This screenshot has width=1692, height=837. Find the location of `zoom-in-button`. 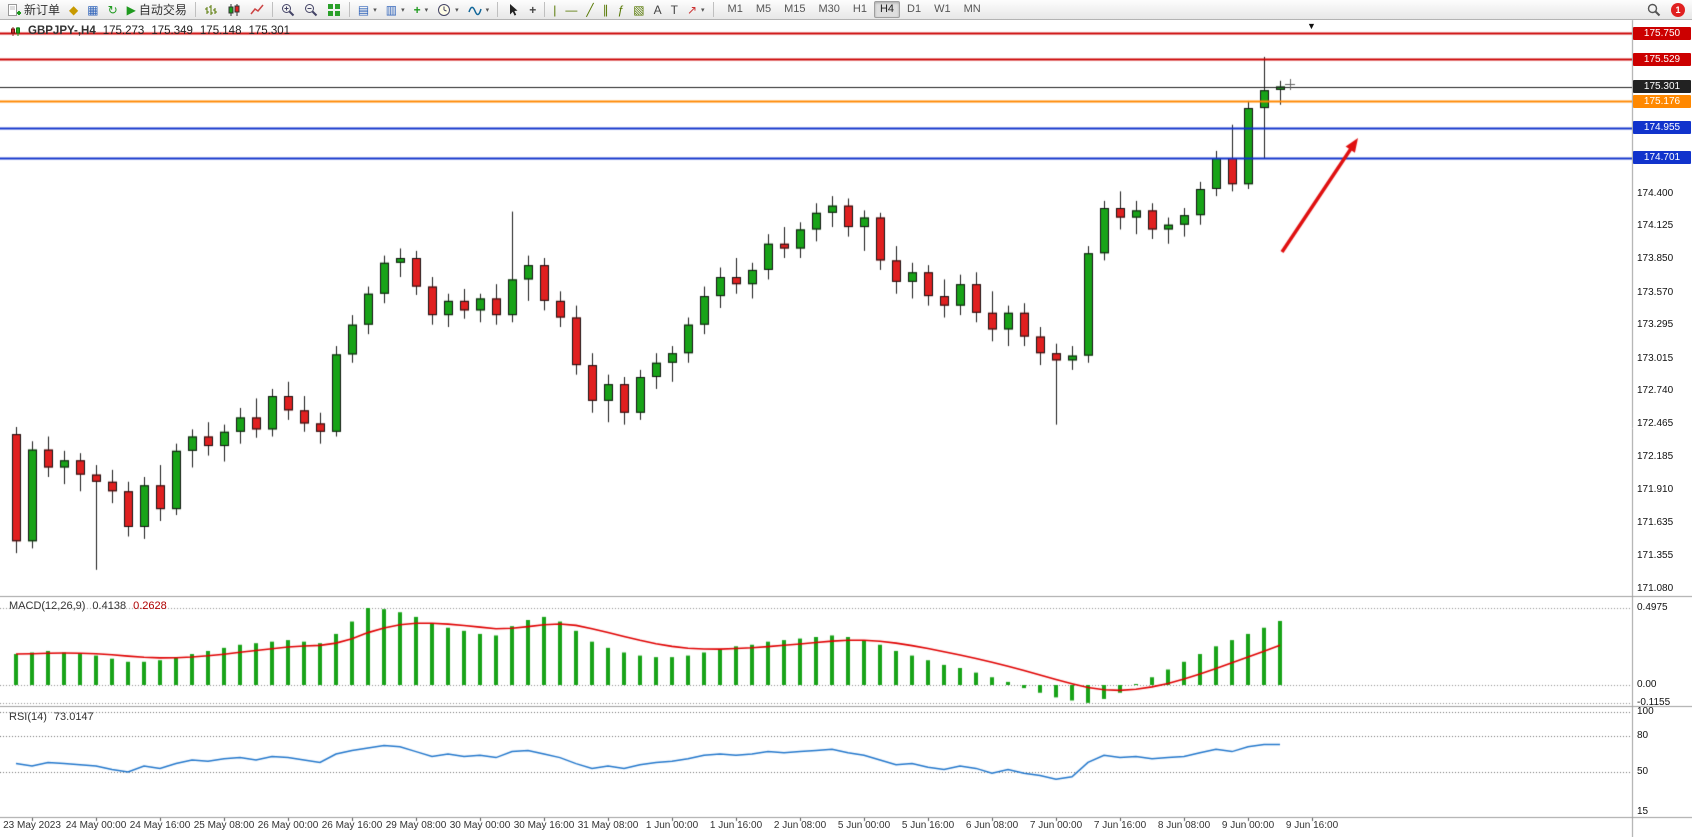

zoom-in-button is located at coordinates (288, 10).